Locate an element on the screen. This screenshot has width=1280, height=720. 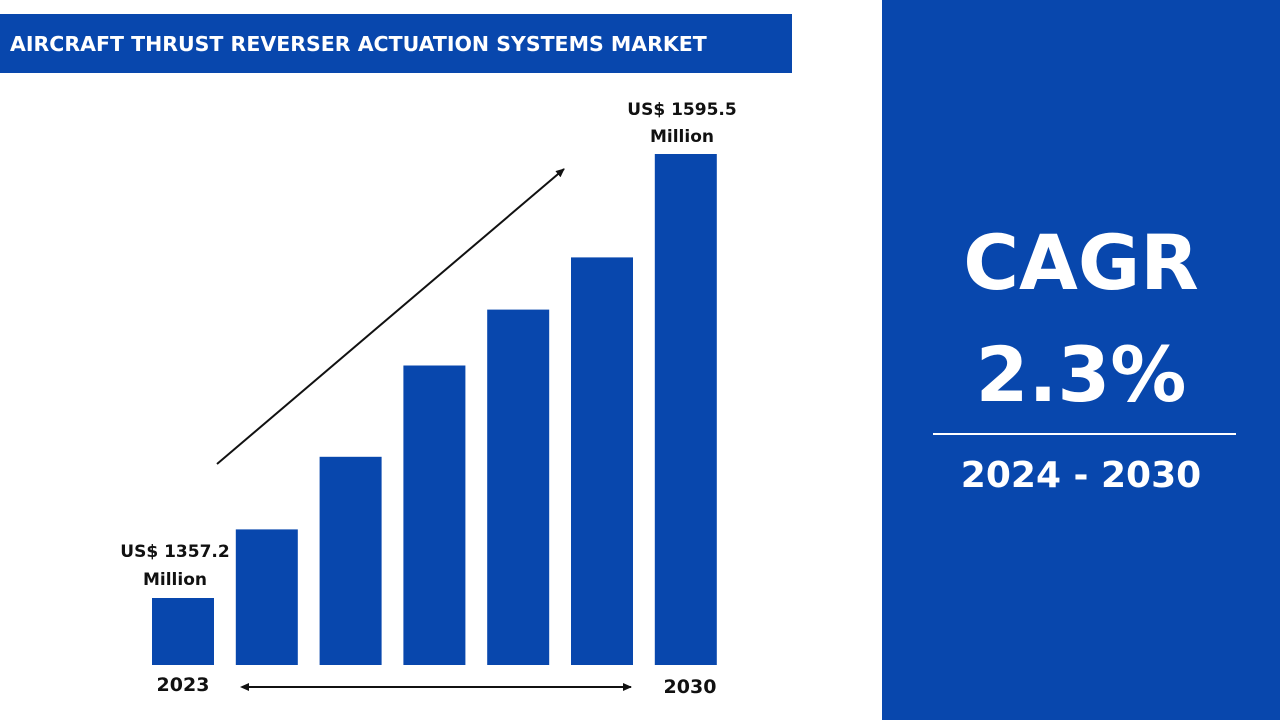
cagr-value: 2.3% is located at coordinates (1081, 374).